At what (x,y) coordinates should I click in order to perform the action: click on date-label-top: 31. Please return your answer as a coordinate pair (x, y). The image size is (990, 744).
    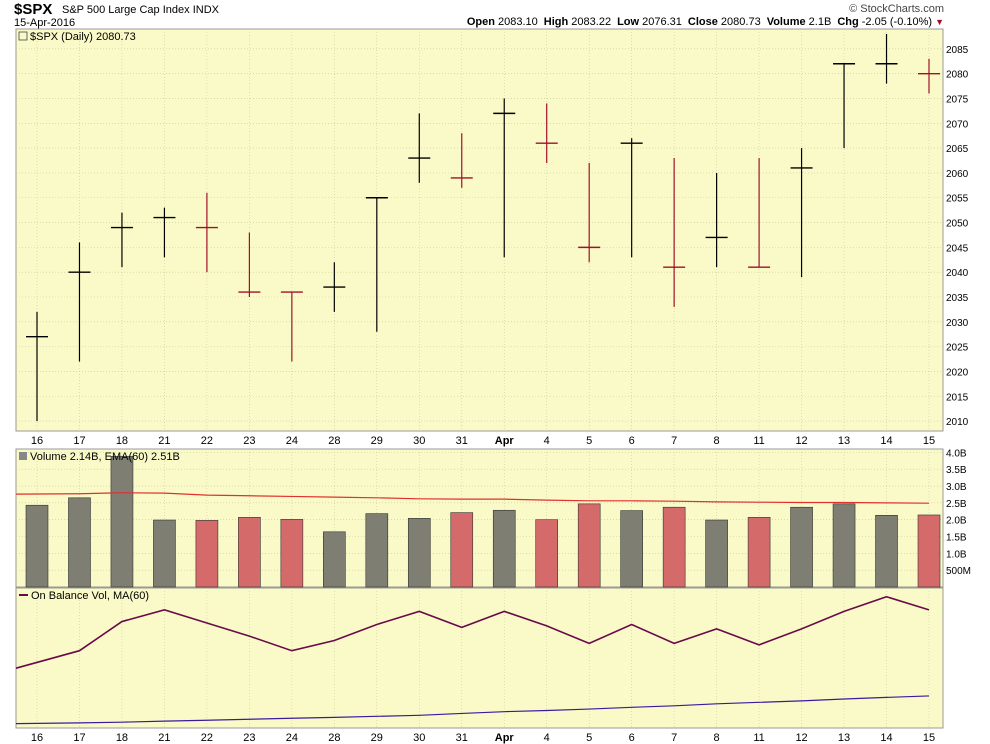
    Looking at the image, I should click on (462, 441).